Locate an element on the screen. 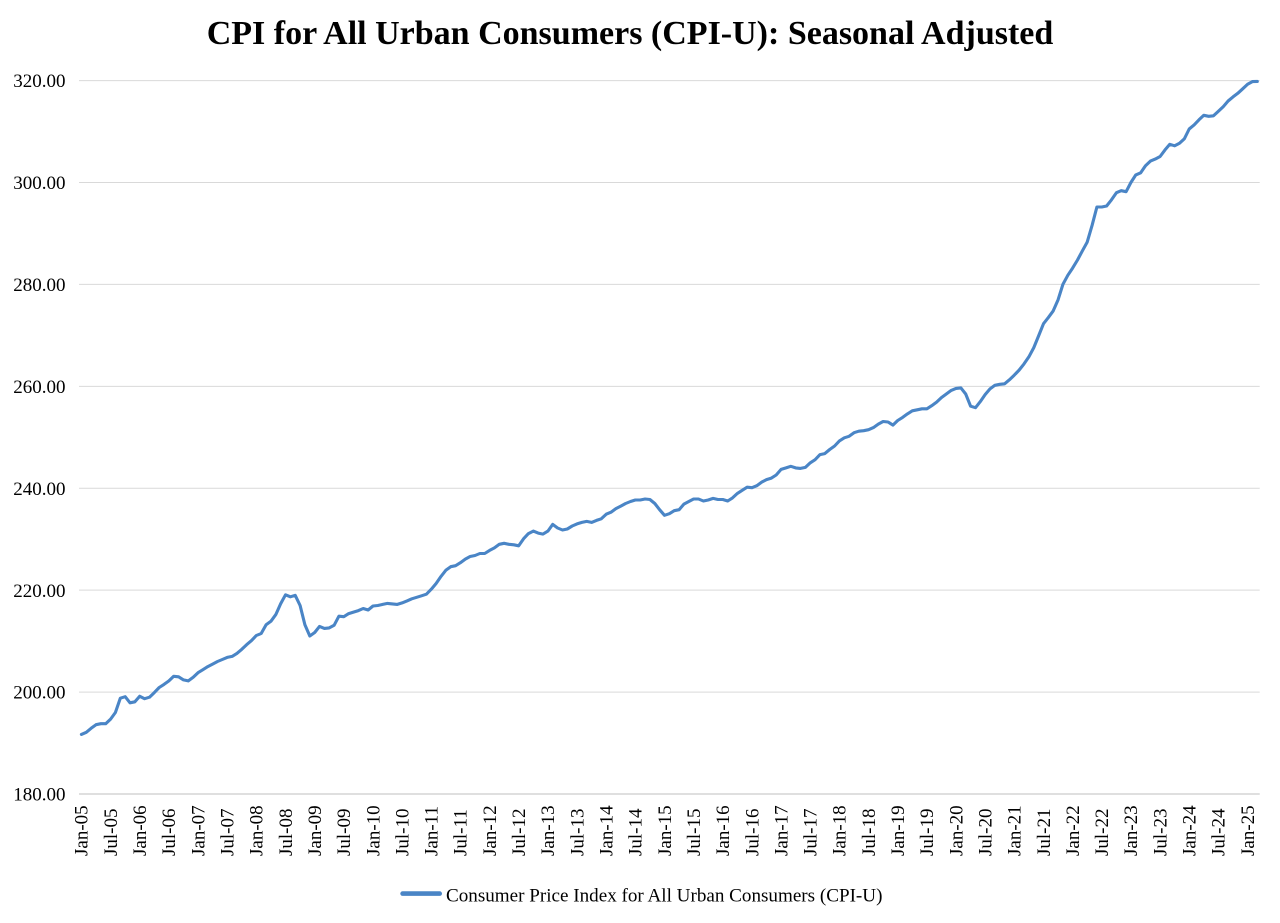  svg-text: Jan-14 is located at coordinates (607, 830).